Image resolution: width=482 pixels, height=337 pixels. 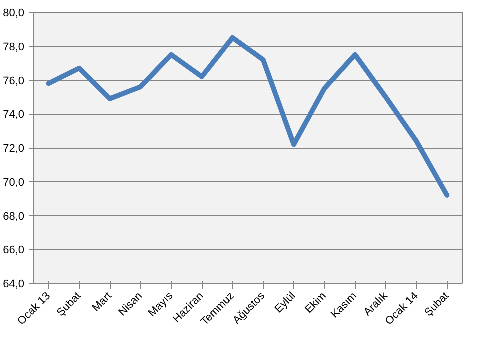 What do you see at coordinates (14, 182) in the screenshot?
I see `y-tick-label: 70,0` at bounding box center [14, 182].